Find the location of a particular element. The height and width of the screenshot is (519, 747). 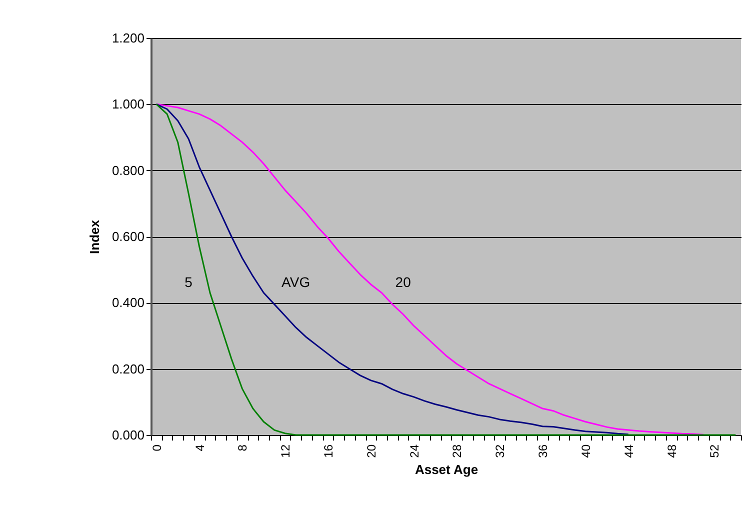

y-tick-label: 0.800 is located at coordinates (128, 170).